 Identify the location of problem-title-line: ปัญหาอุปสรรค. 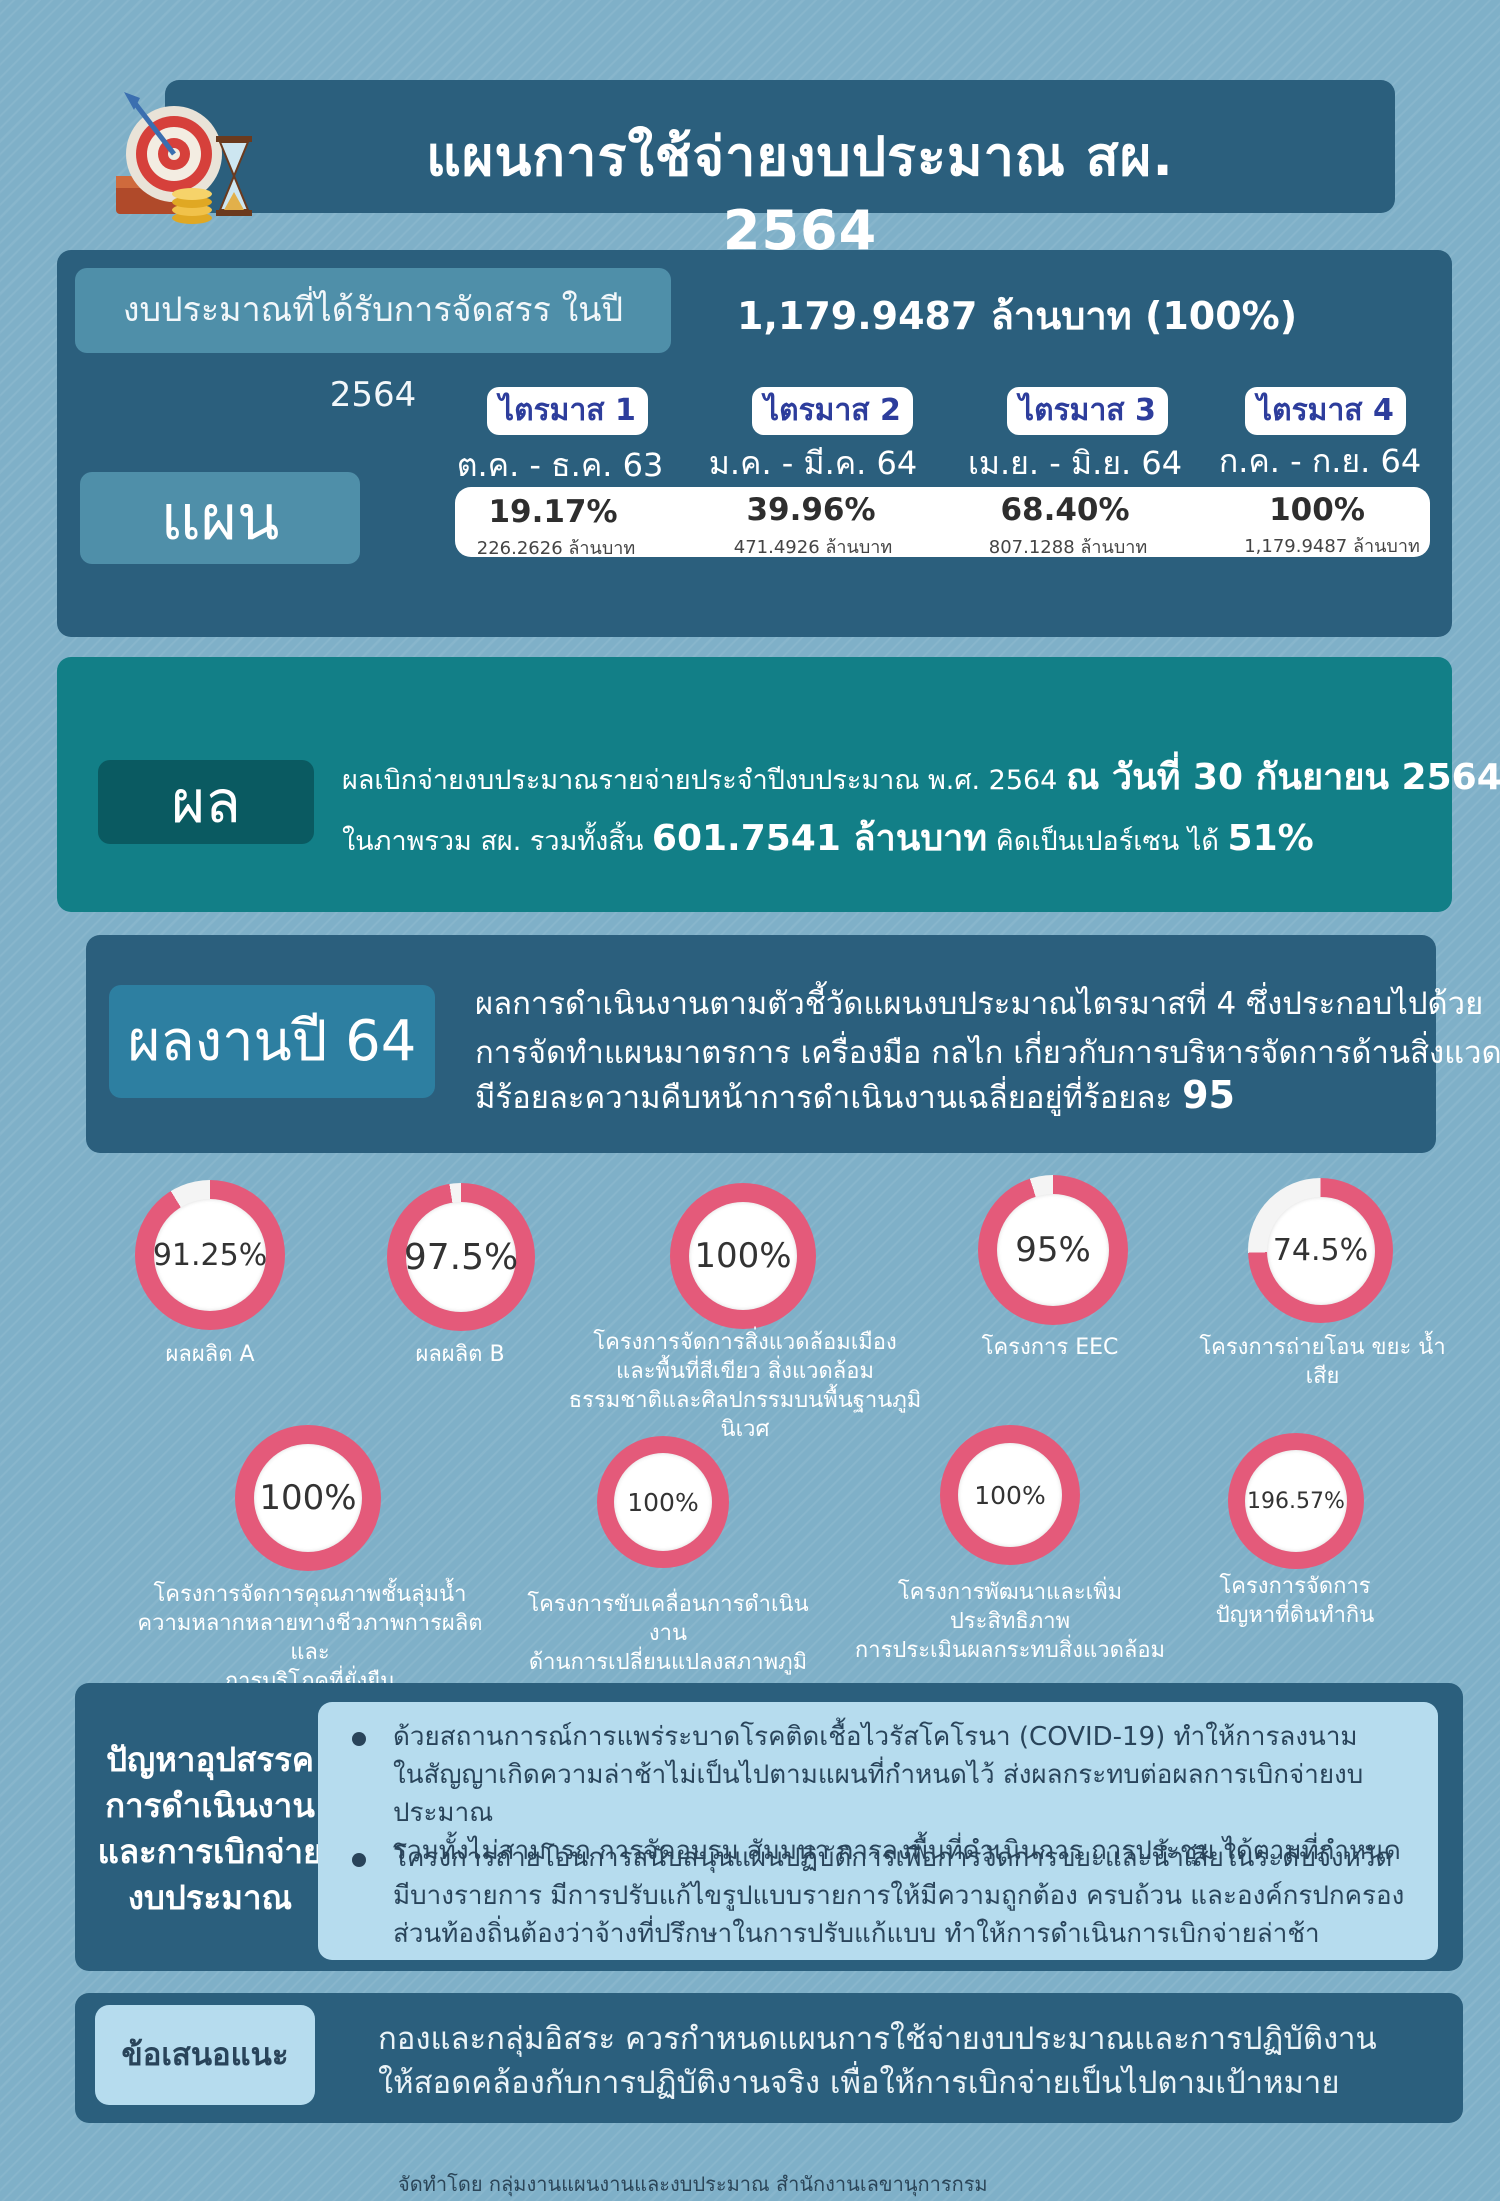
(210, 1759).